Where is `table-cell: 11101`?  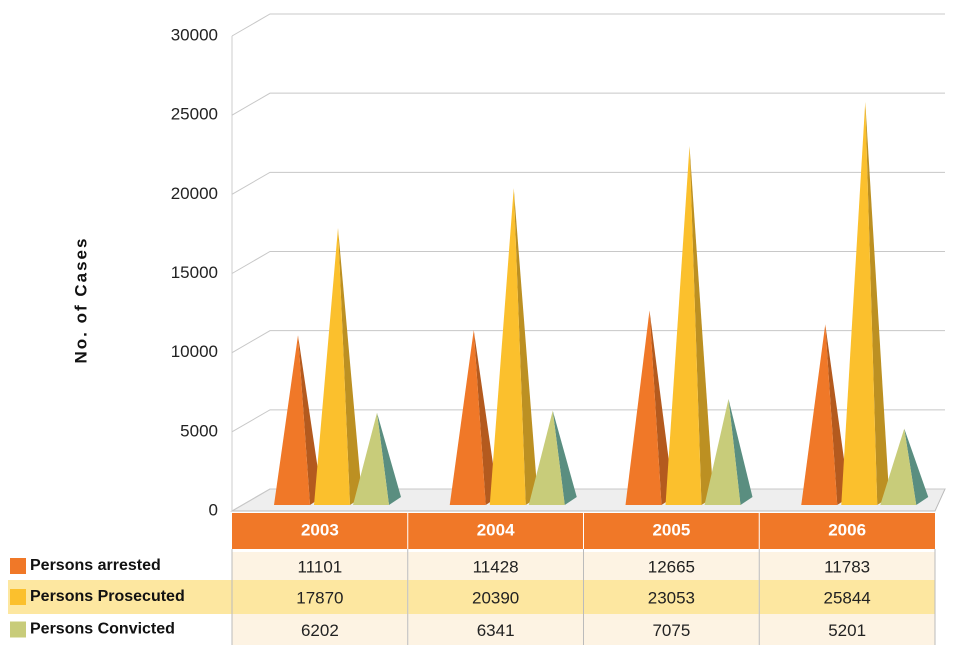 table-cell: 11101 is located at coordinates (320, 566).